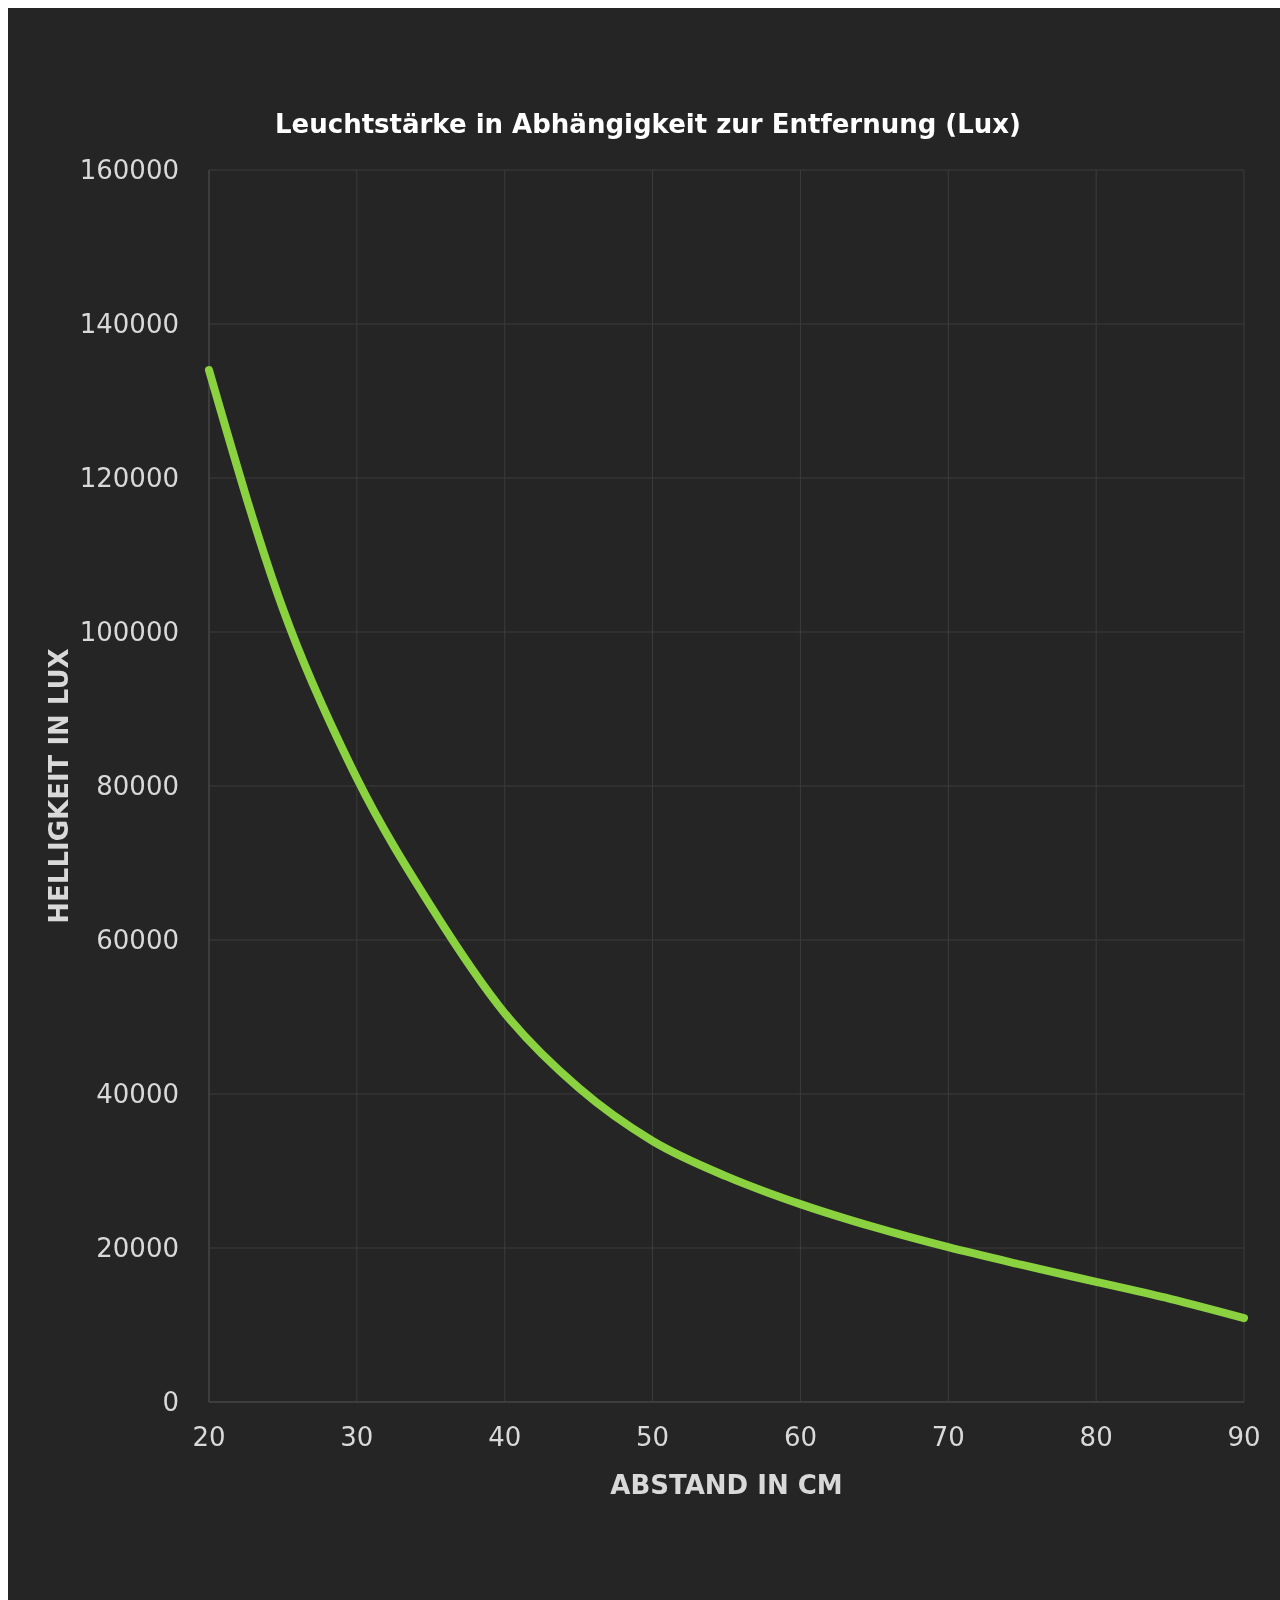 The height and width of the screenshot is (1600, 1280). I want to click on x-tick-label: 30, so click(357, 1437).